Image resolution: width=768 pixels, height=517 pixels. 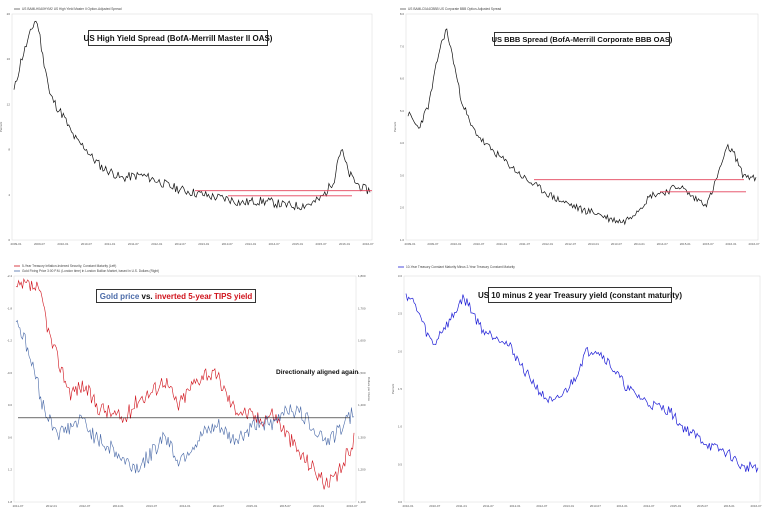 I want to click on gold-tips-y-tick-label-right: 1,700, so click(x=362, y=308).